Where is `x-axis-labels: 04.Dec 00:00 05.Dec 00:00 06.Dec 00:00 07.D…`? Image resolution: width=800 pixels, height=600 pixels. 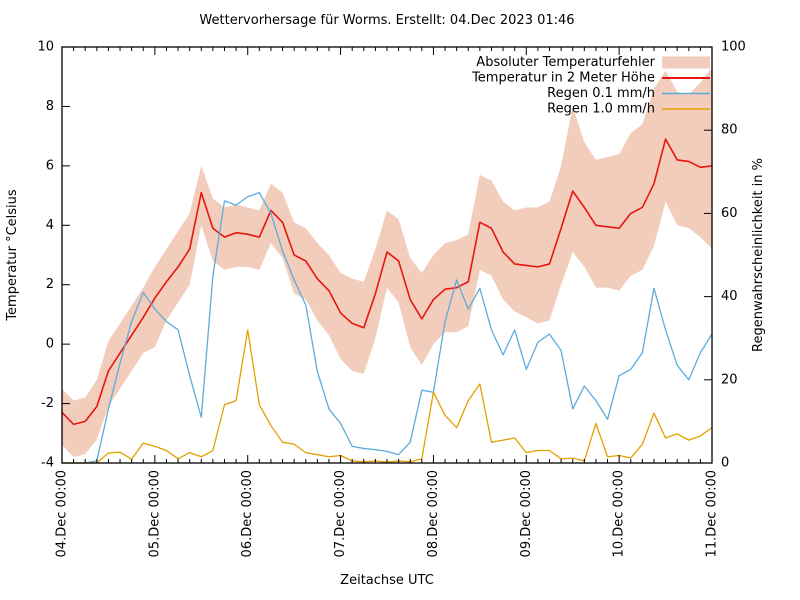
x-axis-labels: 04.Dec 00:00 05.Dec 00:00 06.Dec 00:00 07.D… is located at coordinates (387, 513).